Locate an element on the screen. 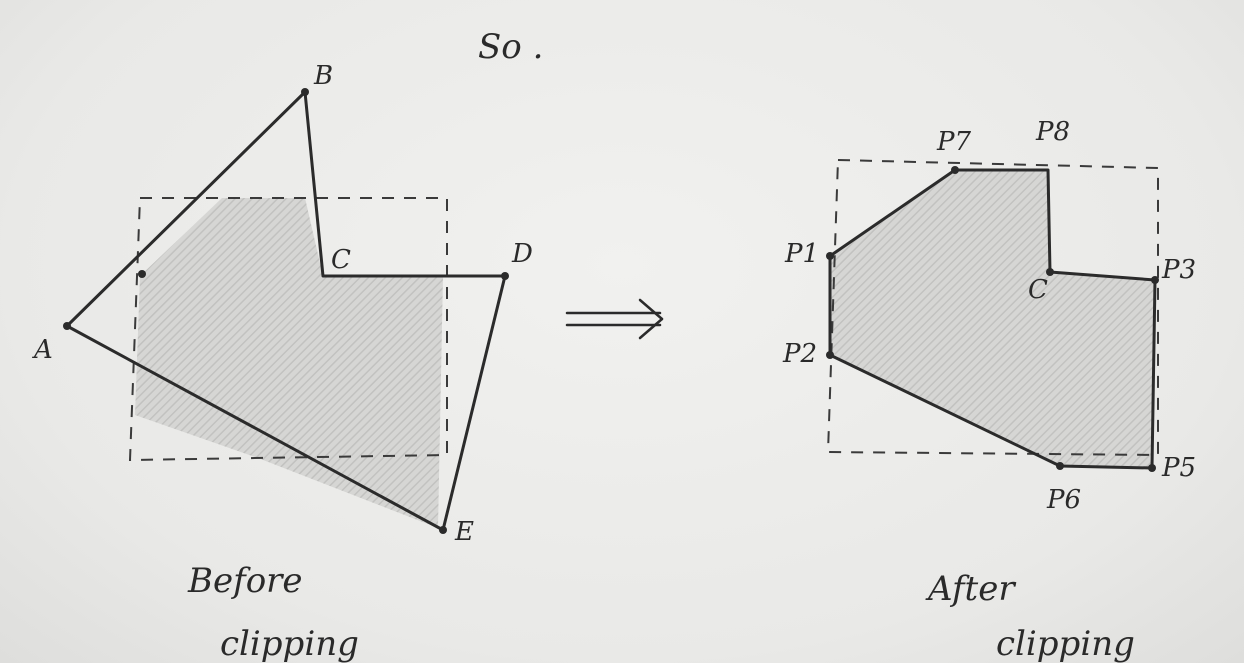 The width and height of the screenshot is (1244, 663). p2-label: P2 is located at coordinates (799, 354).